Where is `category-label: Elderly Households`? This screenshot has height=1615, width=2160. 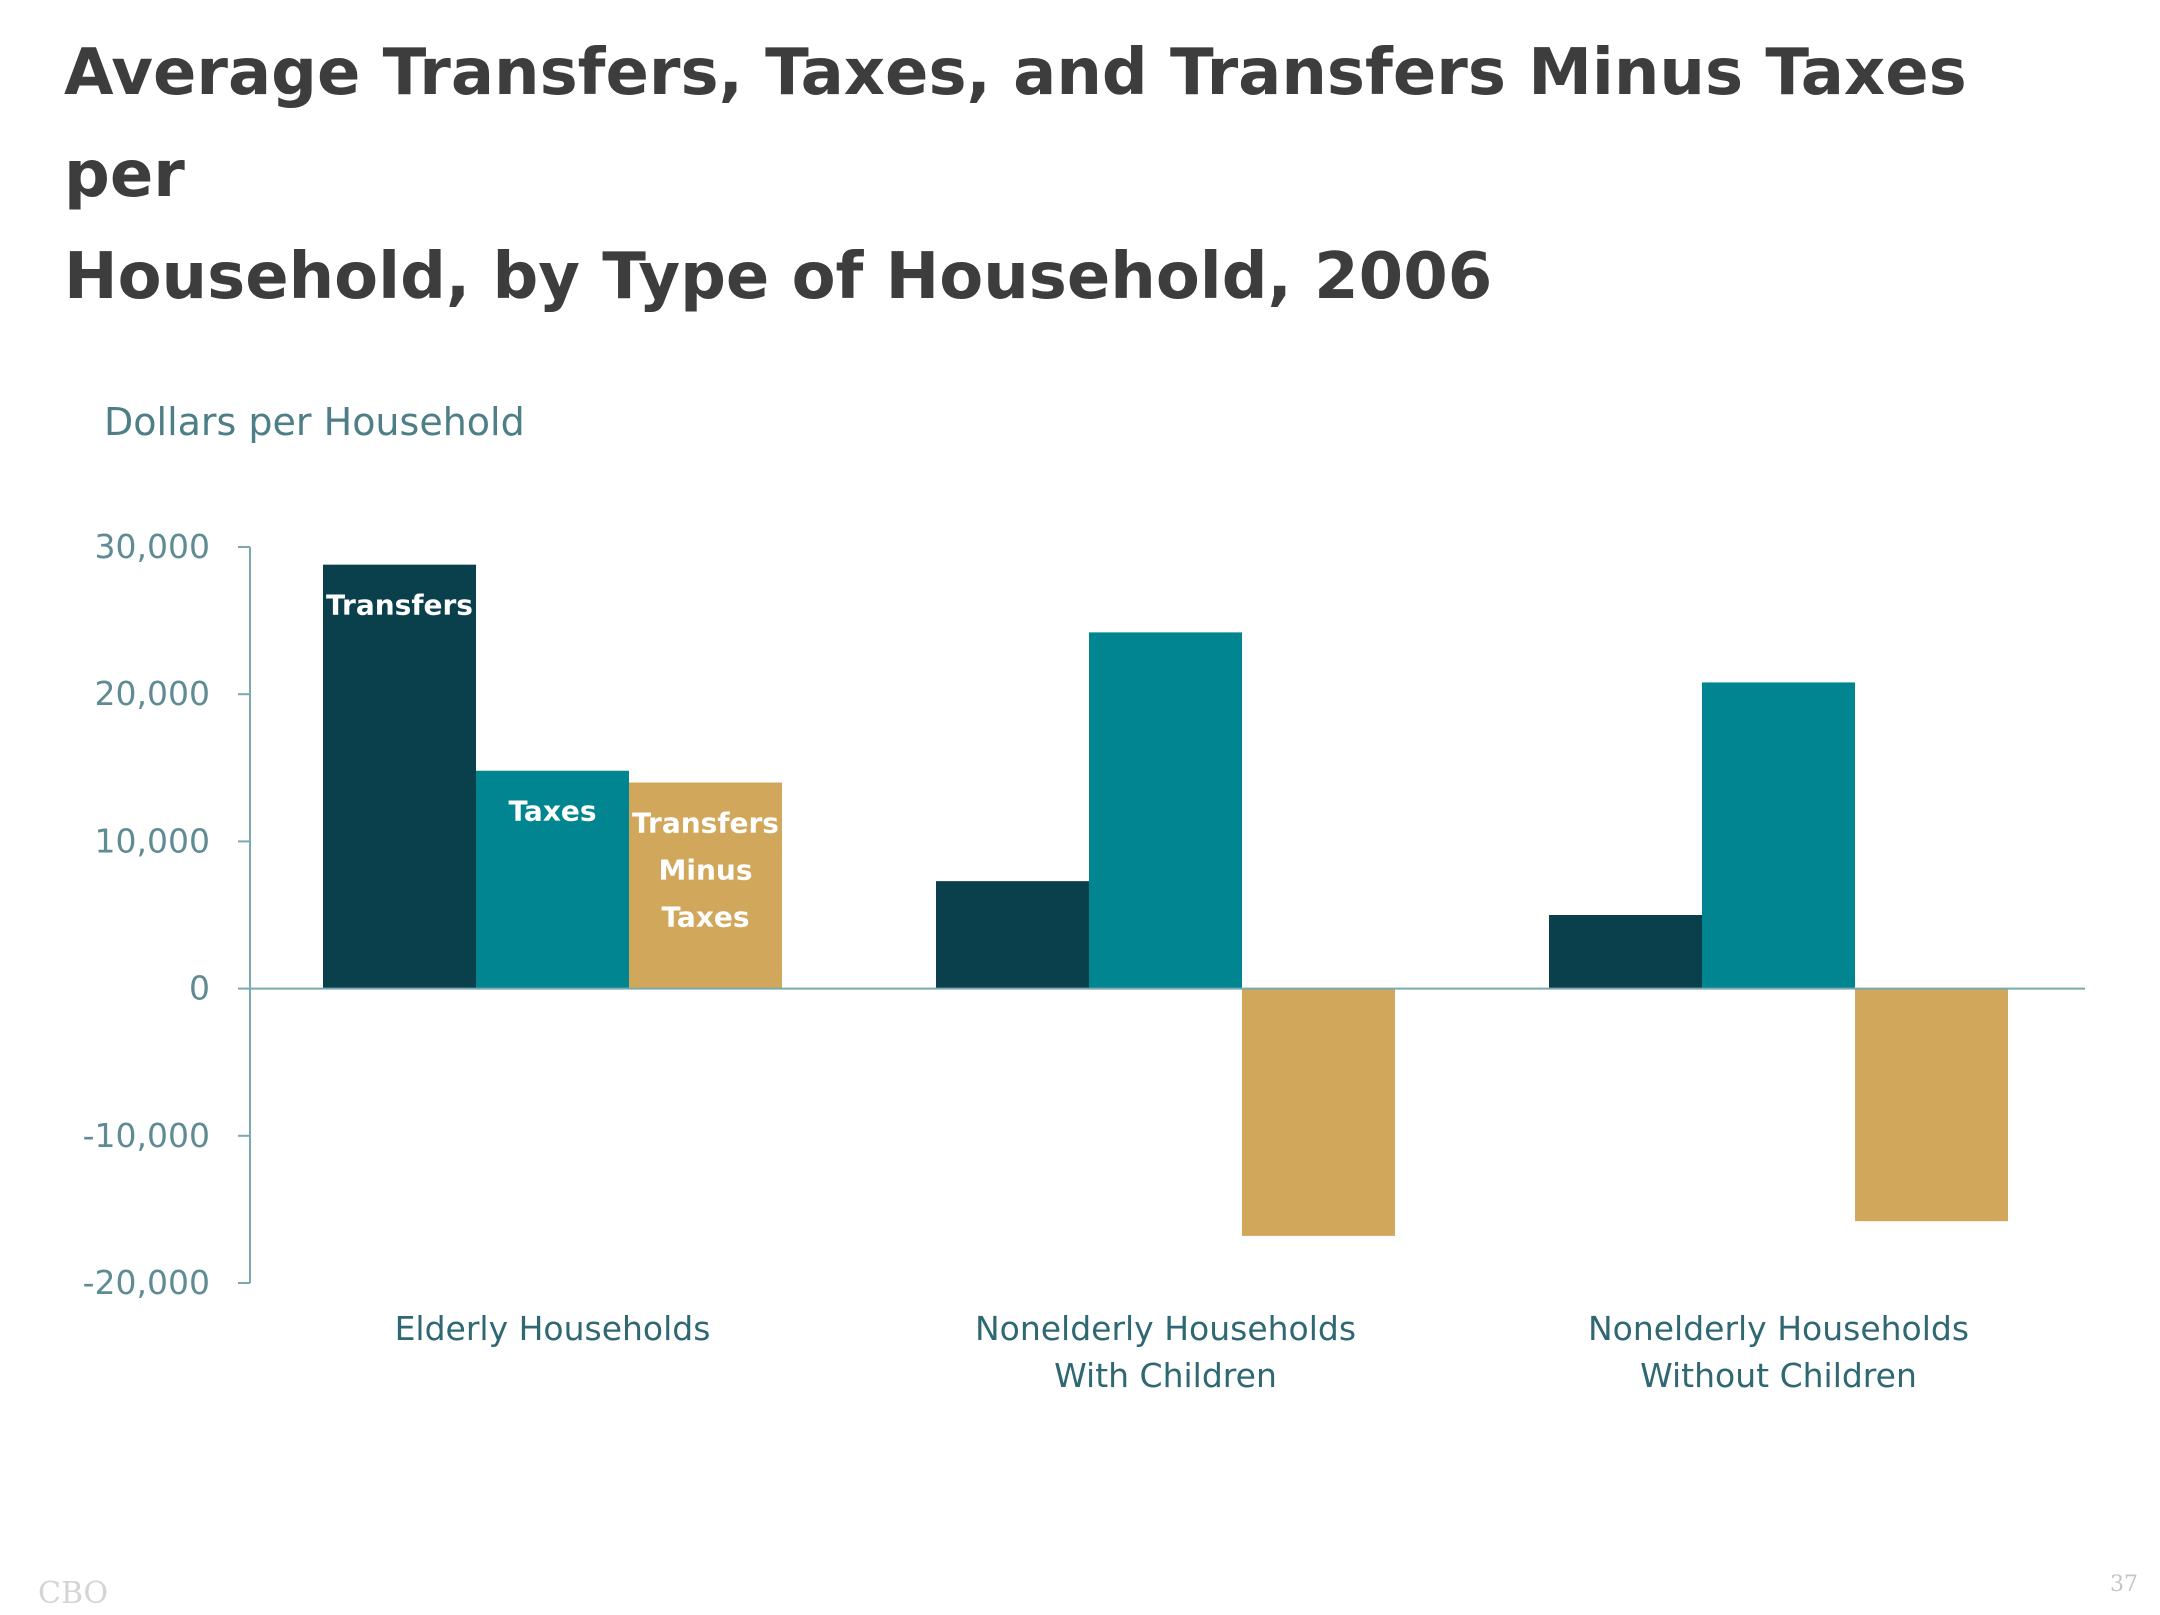 category-label: Elderly Households is located at coordinates (553, 1328).